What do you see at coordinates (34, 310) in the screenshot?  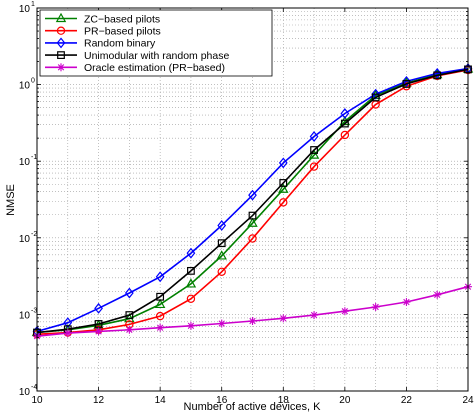 I see `y-tick-exponent: -3` at bounding box center [34, 310].